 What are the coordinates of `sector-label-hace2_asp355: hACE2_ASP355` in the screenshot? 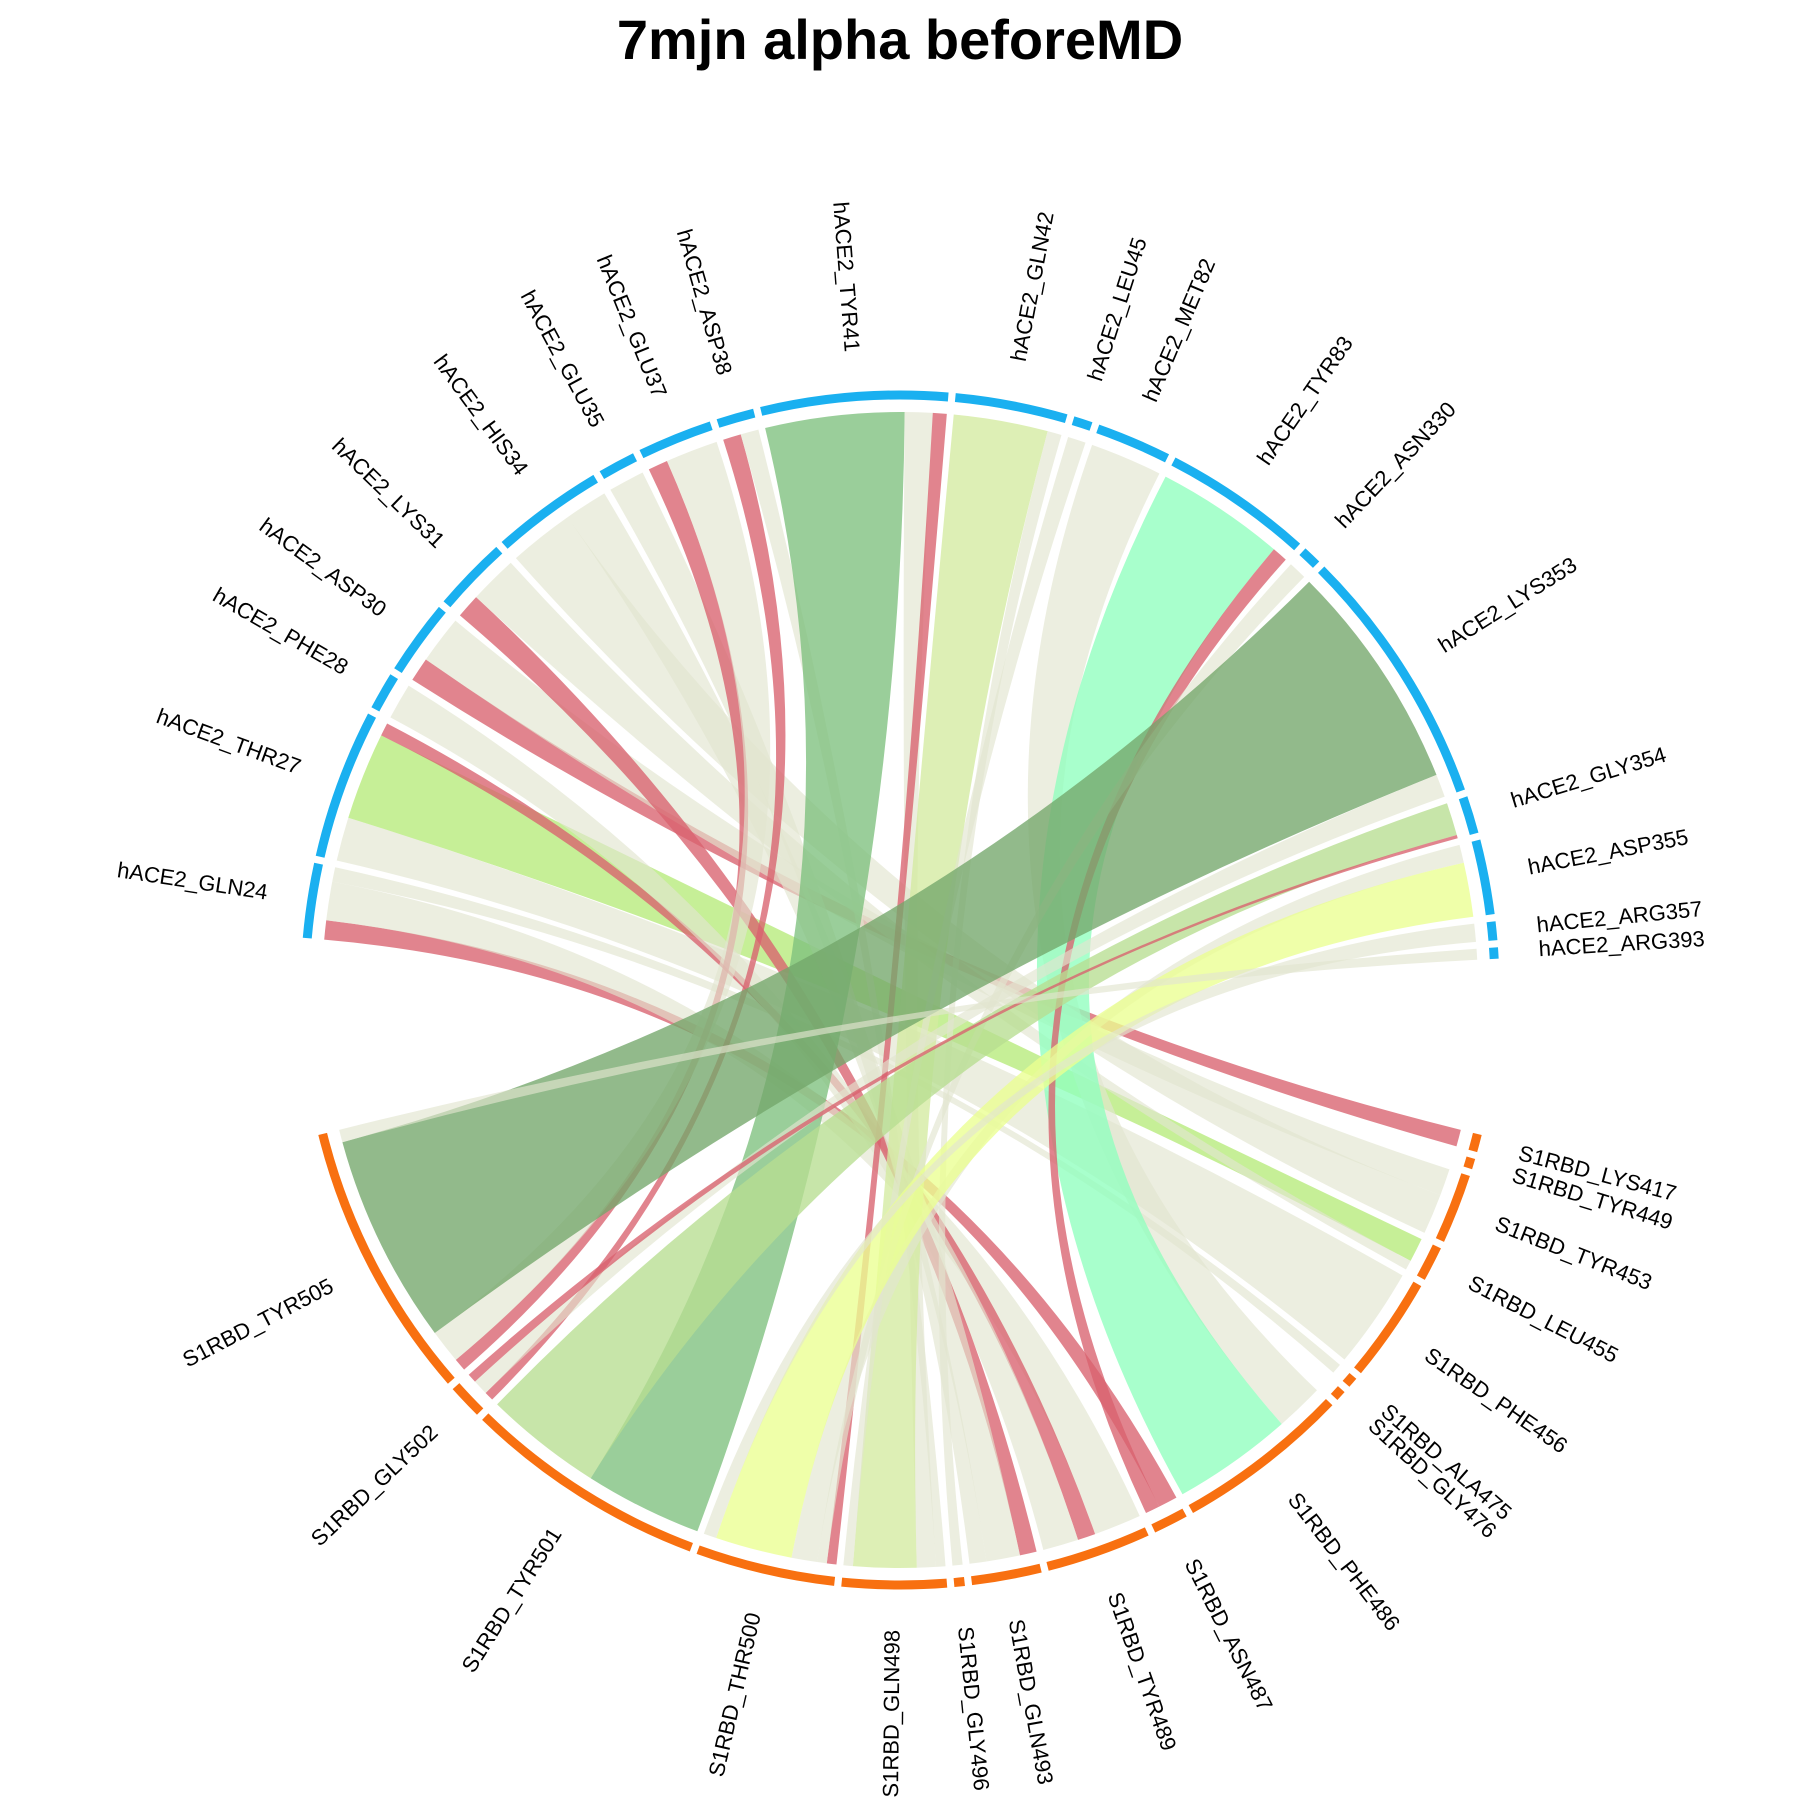 It's located at (1608, 851).